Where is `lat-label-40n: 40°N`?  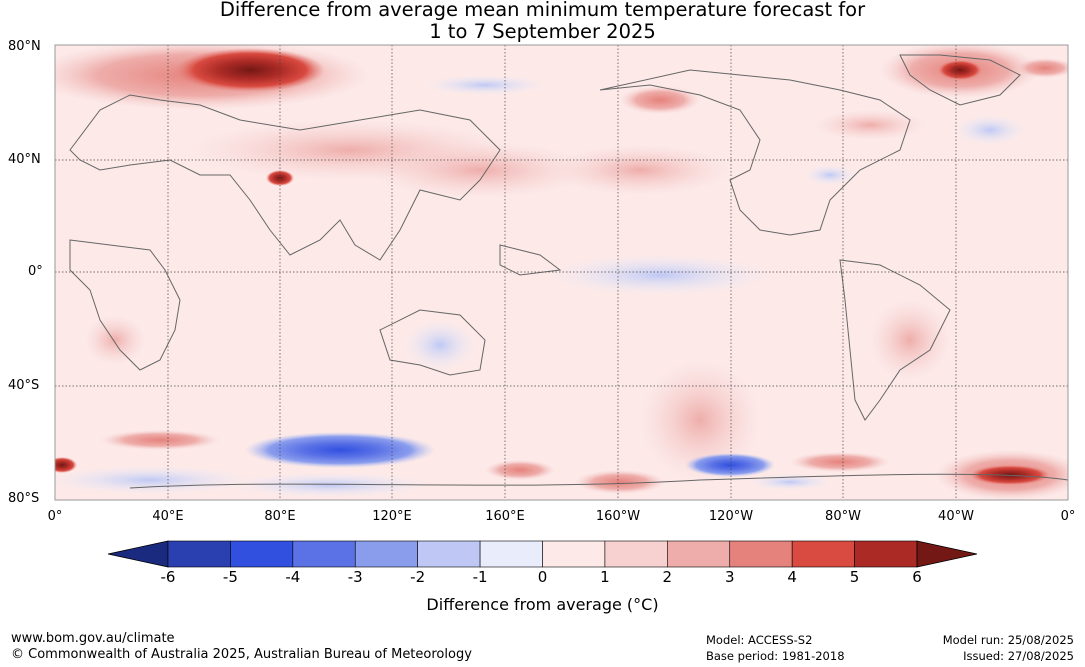
lat-label-40n: 40°N is located at coordinates (24, 159).